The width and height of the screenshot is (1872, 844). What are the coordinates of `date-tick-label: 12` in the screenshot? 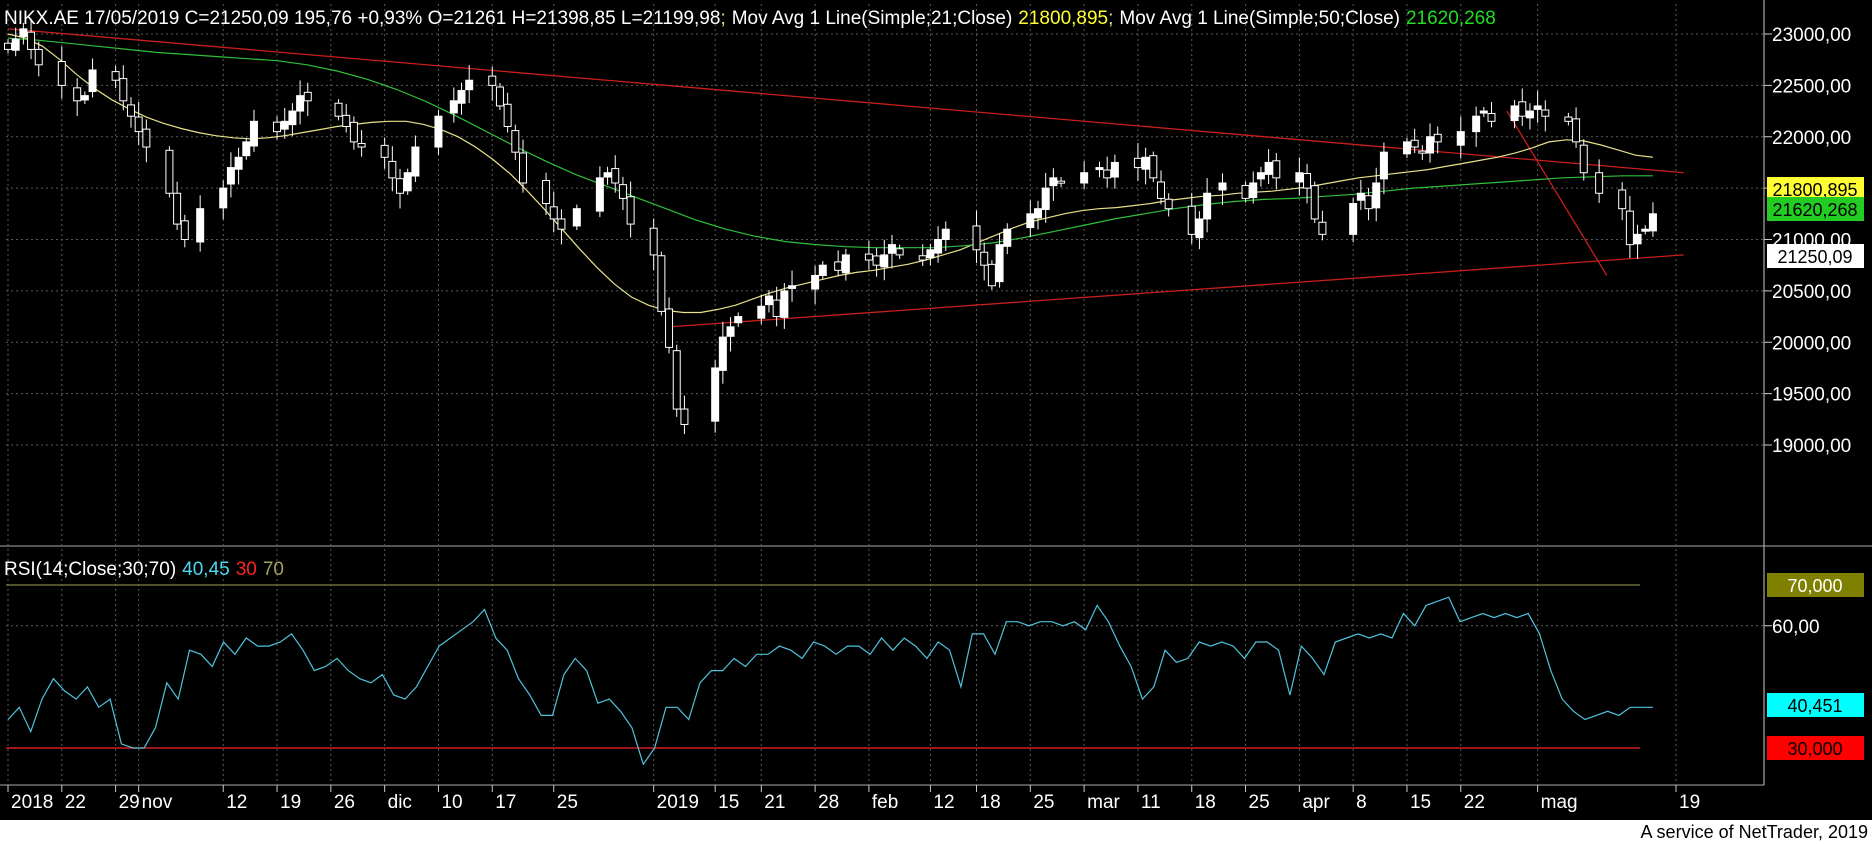 It's located at (236, 802).